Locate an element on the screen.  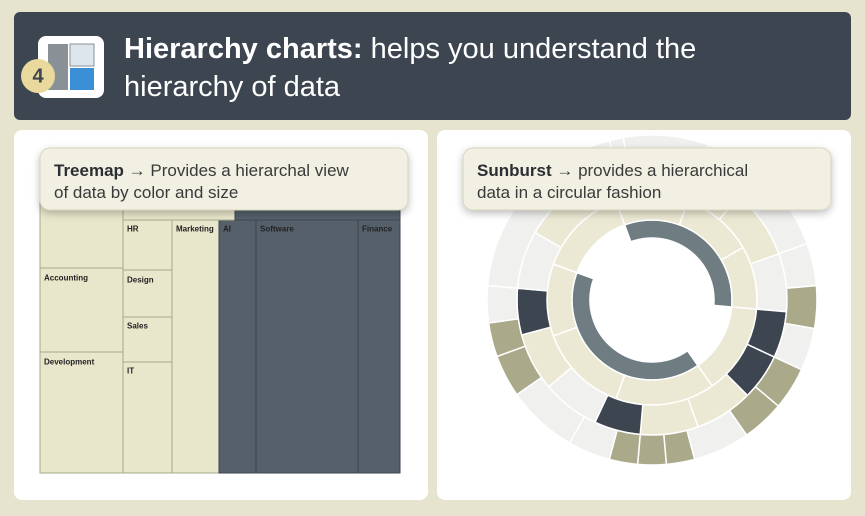
treemap-label: Marketing is located at coordinates (195, 229).